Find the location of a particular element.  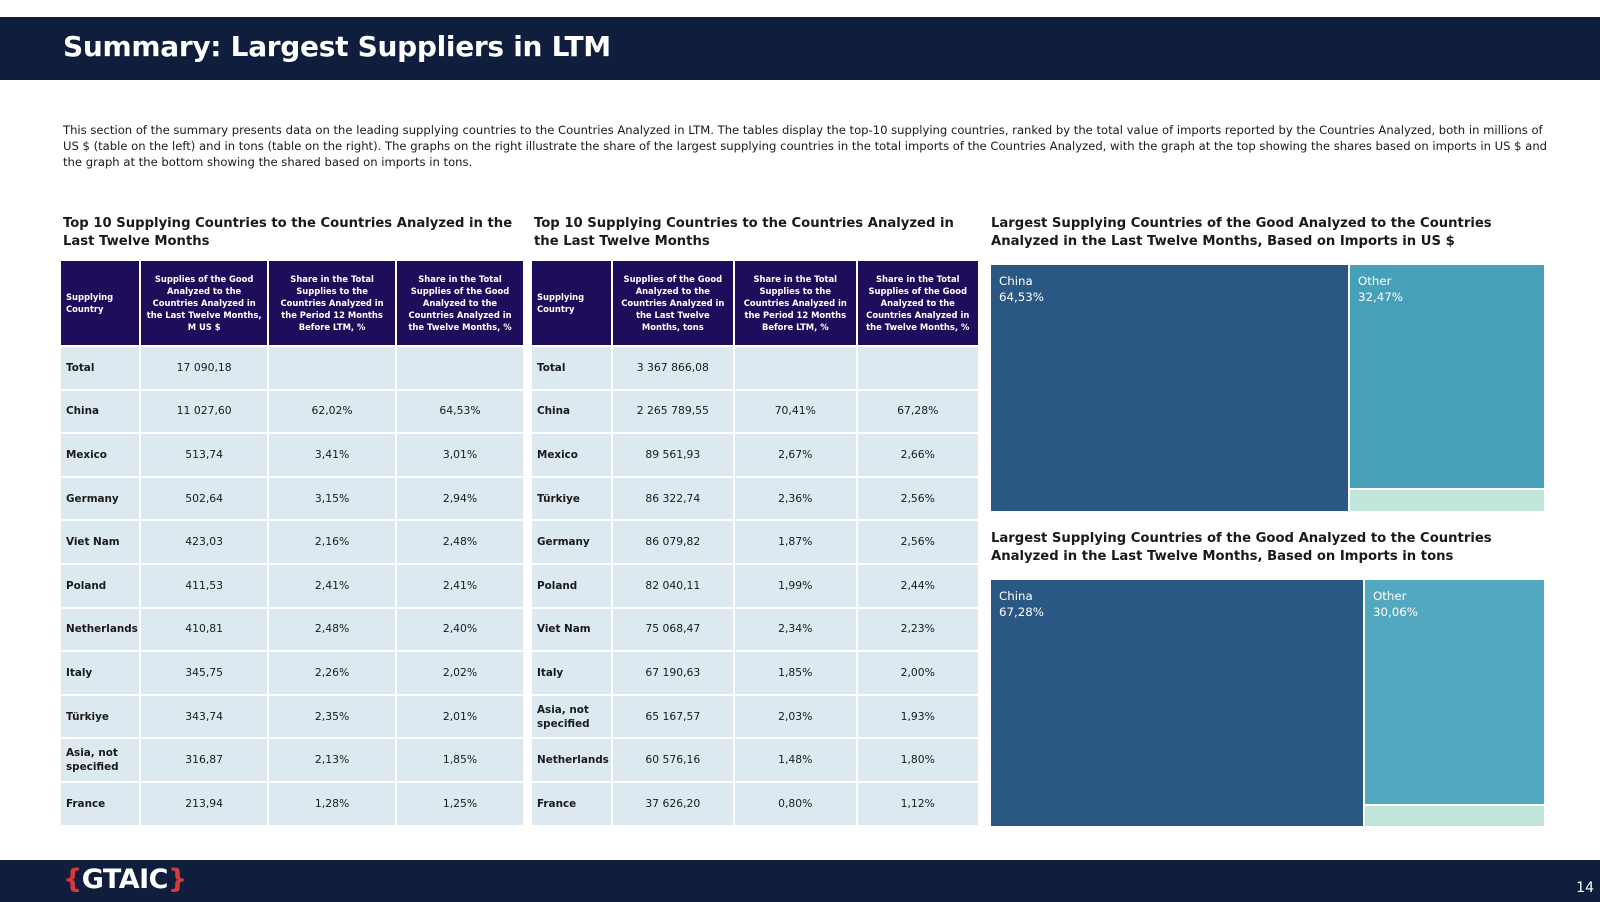

table-row: Total 3 367 866,08 is located at coordinates (755, 368).